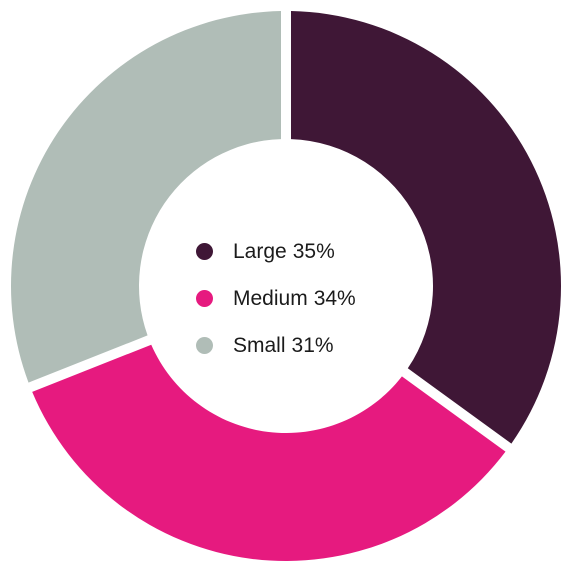  What do you see at coordinates (312, 345) in the screenshot?
I see `legend-percent-small: 31%` at bounding box center [312, 345].